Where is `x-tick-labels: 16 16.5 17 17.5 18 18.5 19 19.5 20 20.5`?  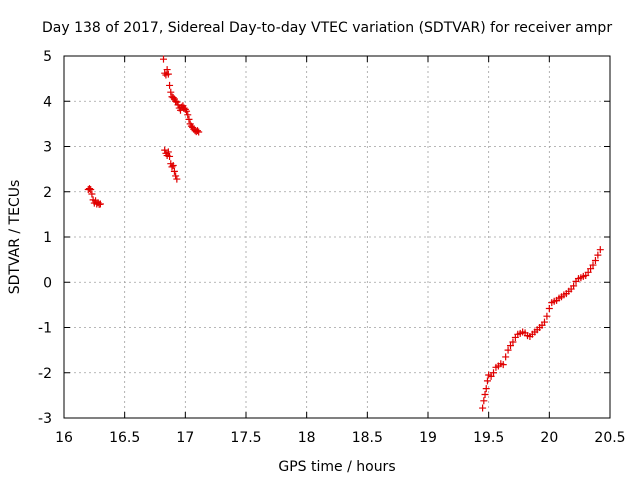
x-tick-labels: 16 16.5 17 17.5 18 18.5 19 19.5 20 20.5 is located at coordinates (340, 438).